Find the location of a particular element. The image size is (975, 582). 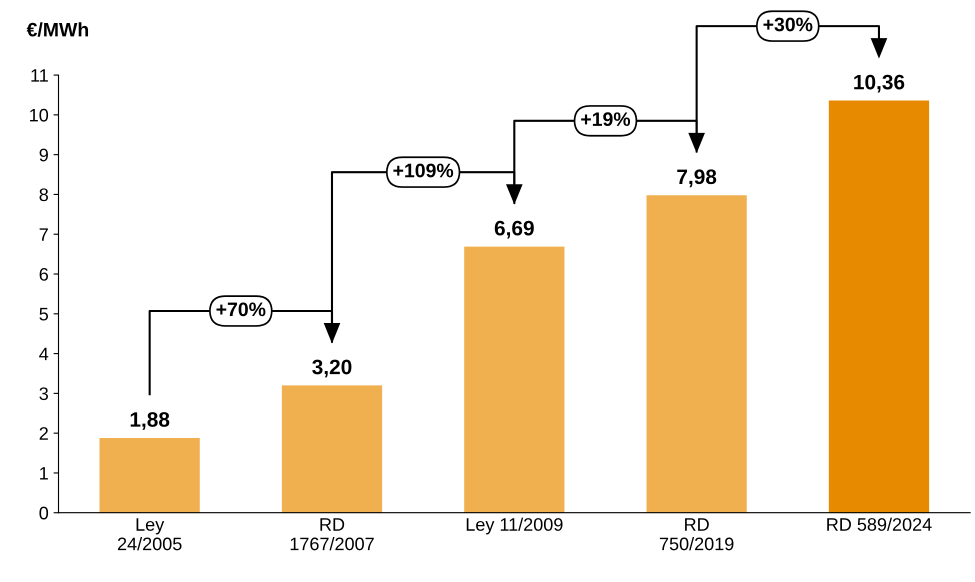

data-label: 7,98 is located at coordinates (696, 178).